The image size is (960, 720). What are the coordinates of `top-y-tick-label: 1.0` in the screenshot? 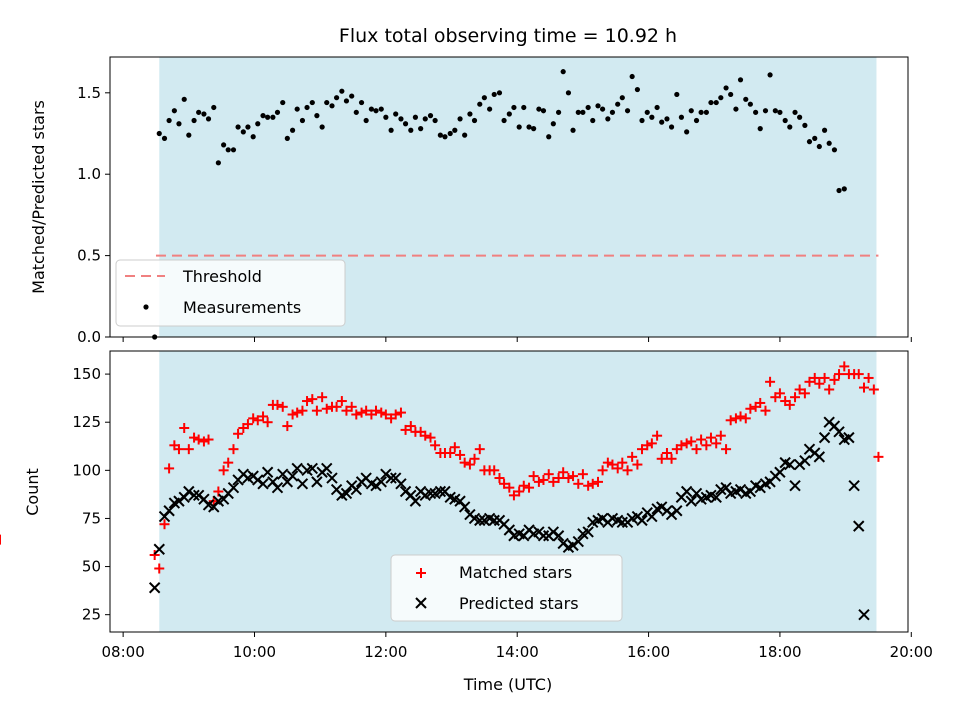 It's located at (89, 174).